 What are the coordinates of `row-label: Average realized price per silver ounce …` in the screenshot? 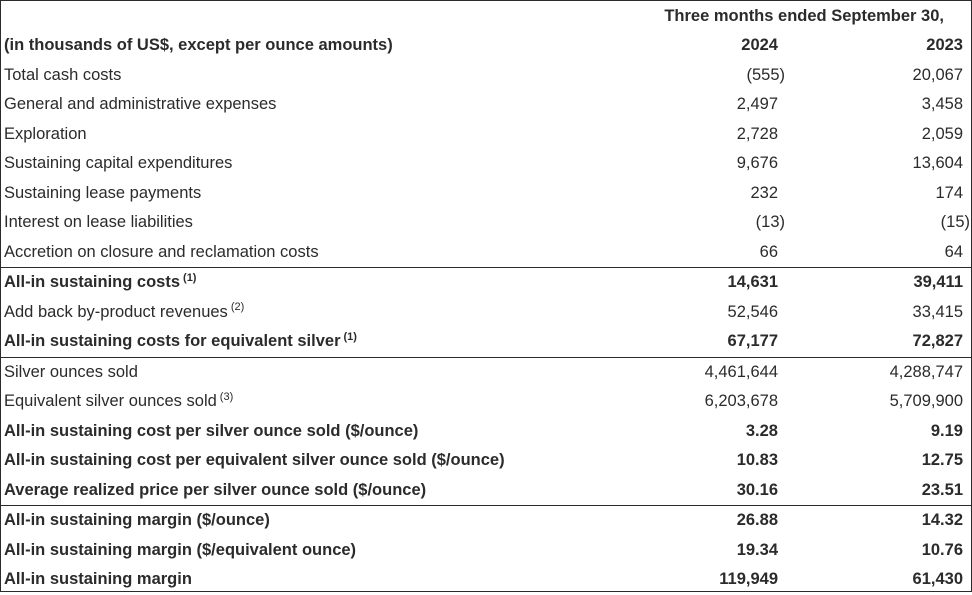 It's located at (215, 489).